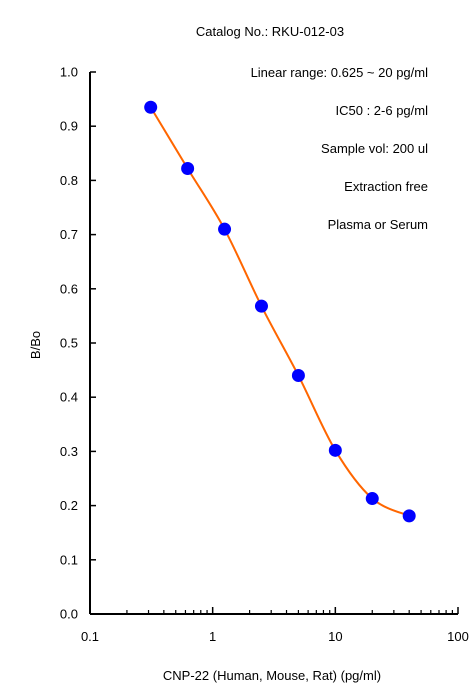 This screenshot has height=688, width=473. What do you see at coordinates (69, 180) in the screenshot?
I see `y-tick-label: 0.8` at bounding box center [69, 180].